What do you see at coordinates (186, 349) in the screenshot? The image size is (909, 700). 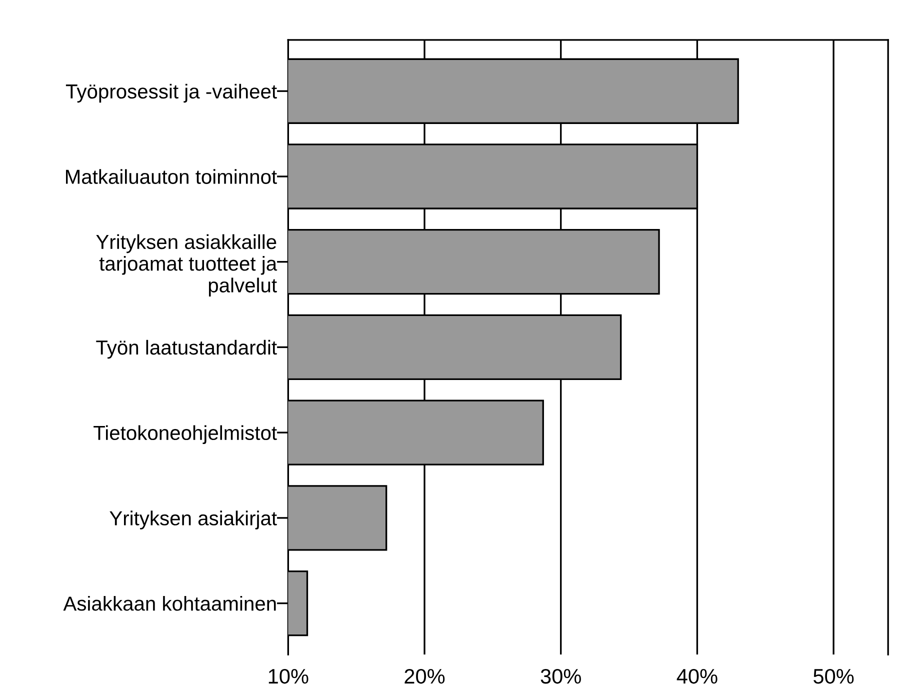 I see `y-tick-label: Työn laatustandardit` at bounding box center [186, 349].